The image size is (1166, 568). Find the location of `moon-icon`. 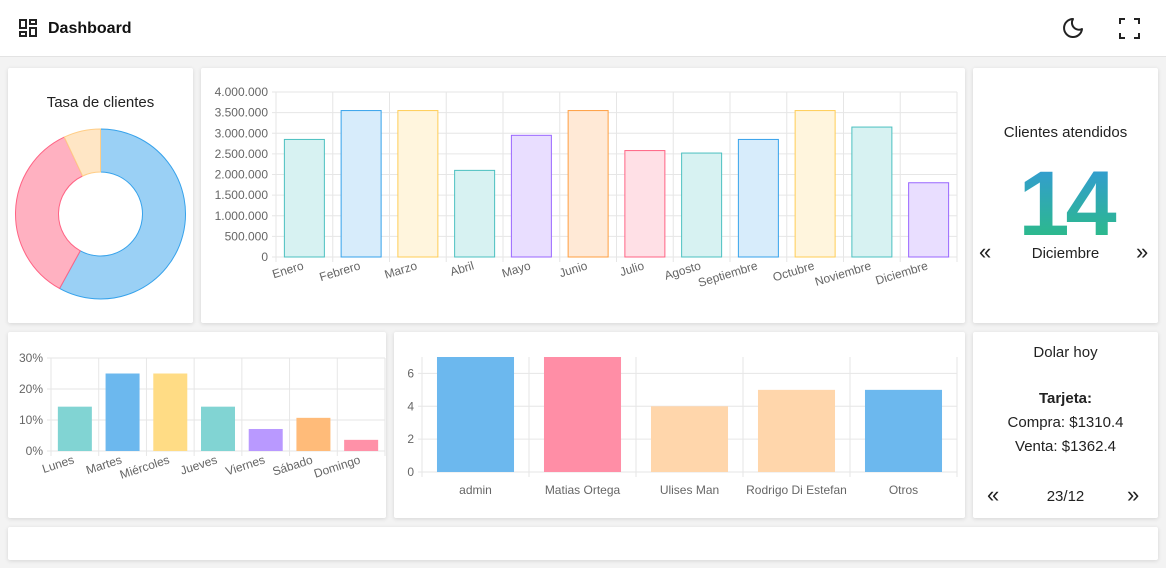

moon-icon is located at coordinates (1073, 28).